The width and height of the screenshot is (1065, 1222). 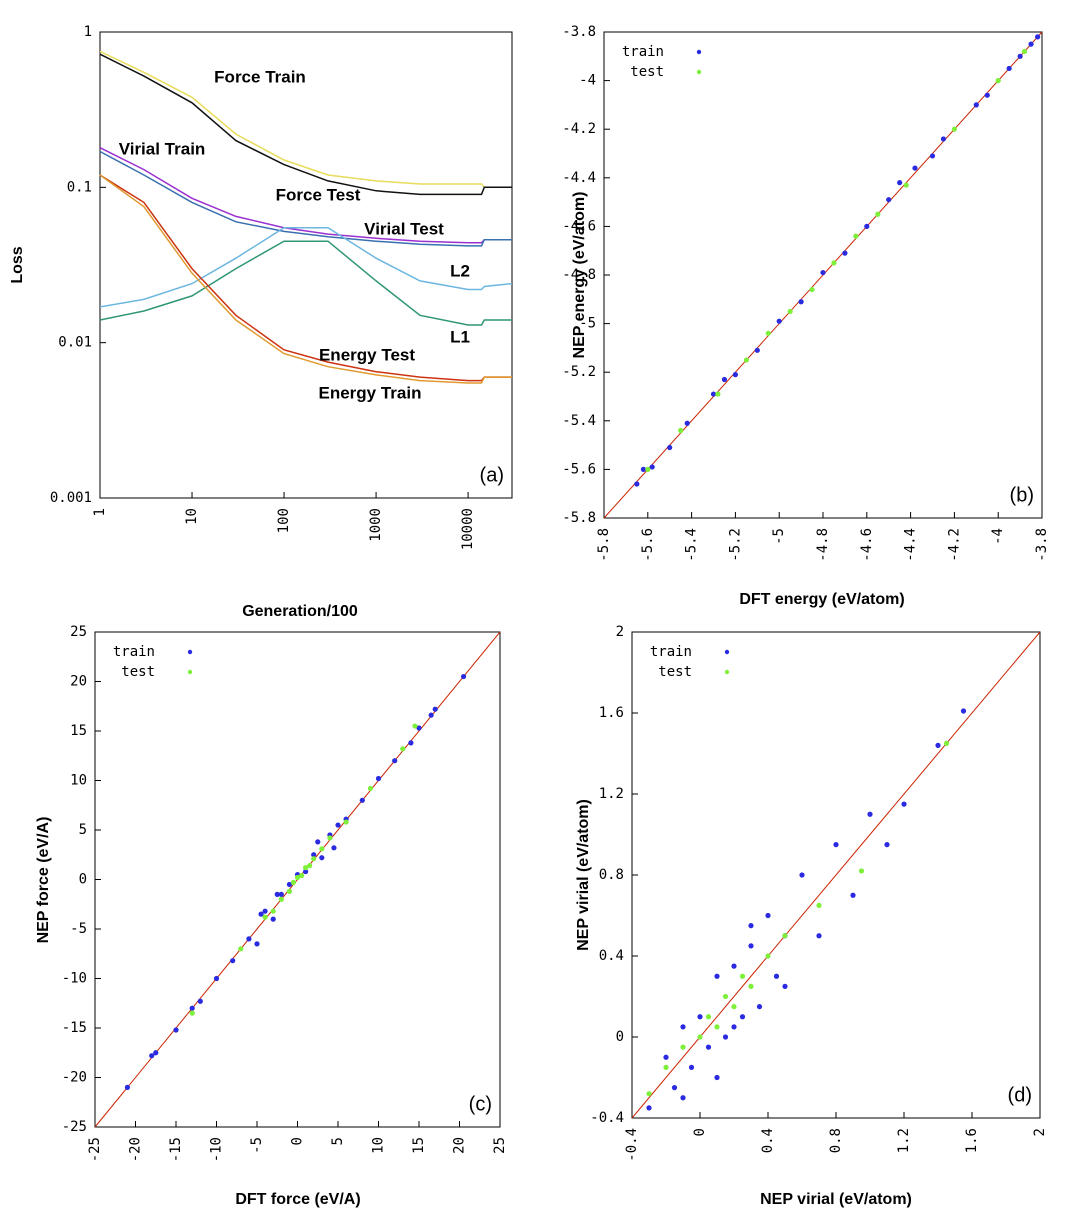 What do you see at coordinates (911, 545) in the screenshot?
I see `x-tick-label: -4.4` at bounding box center [911, 545].